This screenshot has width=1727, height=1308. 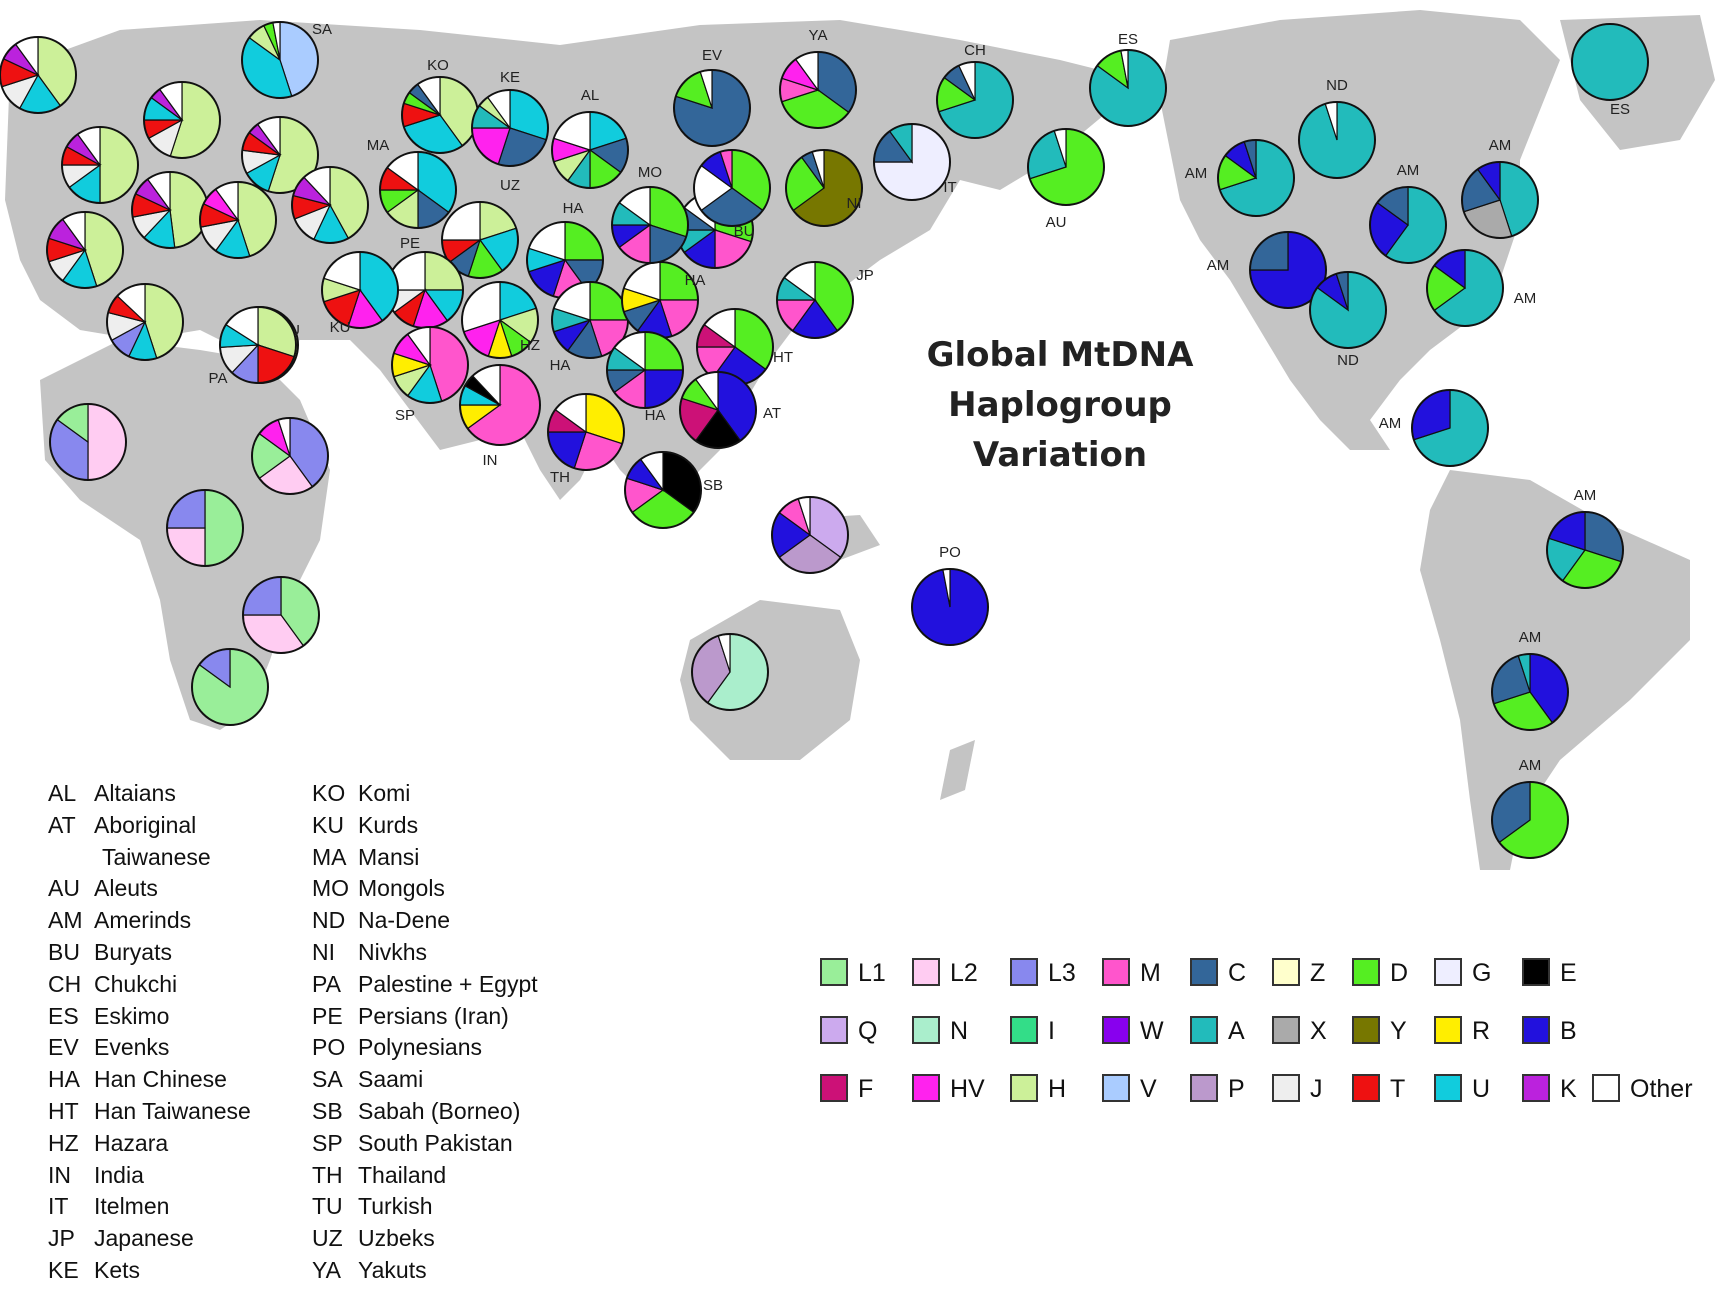 I want to click on map-title: Global MtDNA Haplogroup Variation, so click(x=1060, y=405).